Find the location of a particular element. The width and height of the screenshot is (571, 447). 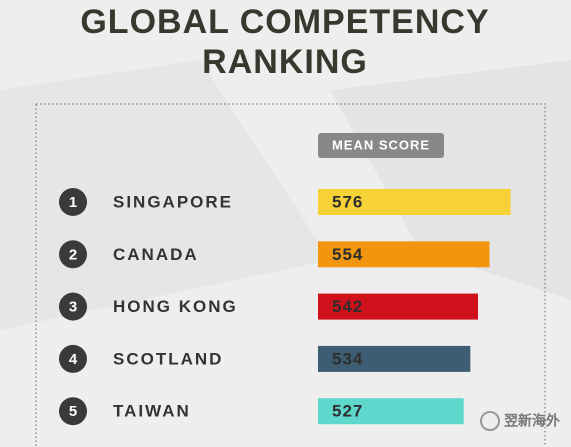

category-label: TAIWAN is located at coordinates (152, 411).